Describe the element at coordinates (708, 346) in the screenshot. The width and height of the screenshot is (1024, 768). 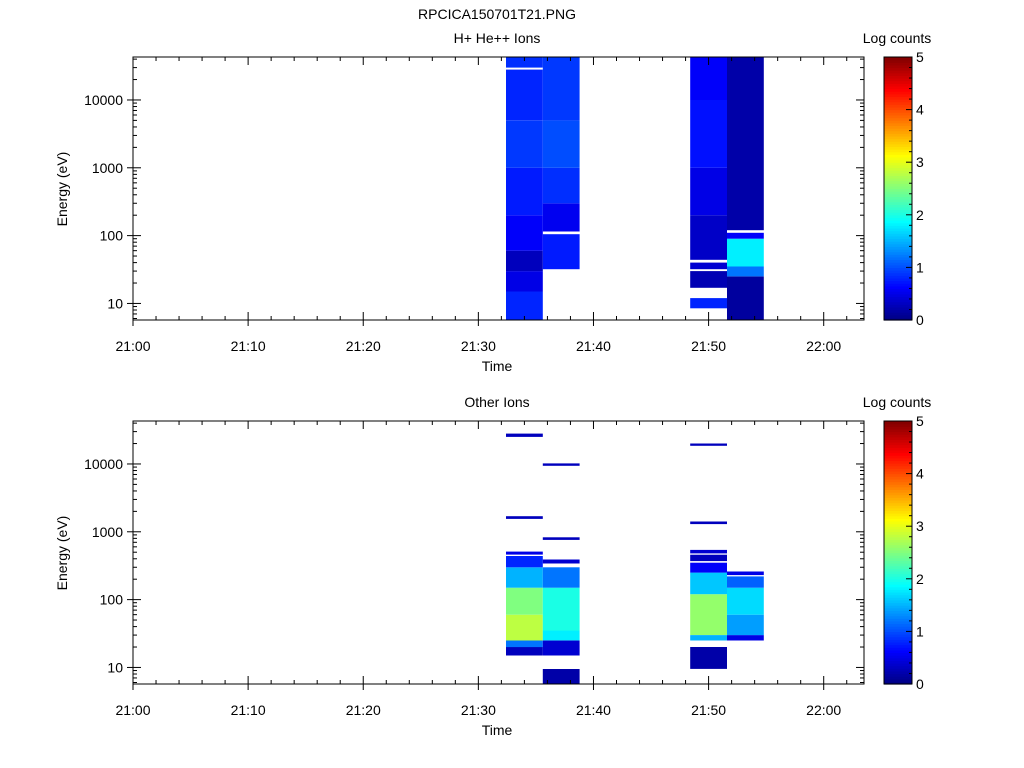
I see `x-tick-label: 21:50` at that location.